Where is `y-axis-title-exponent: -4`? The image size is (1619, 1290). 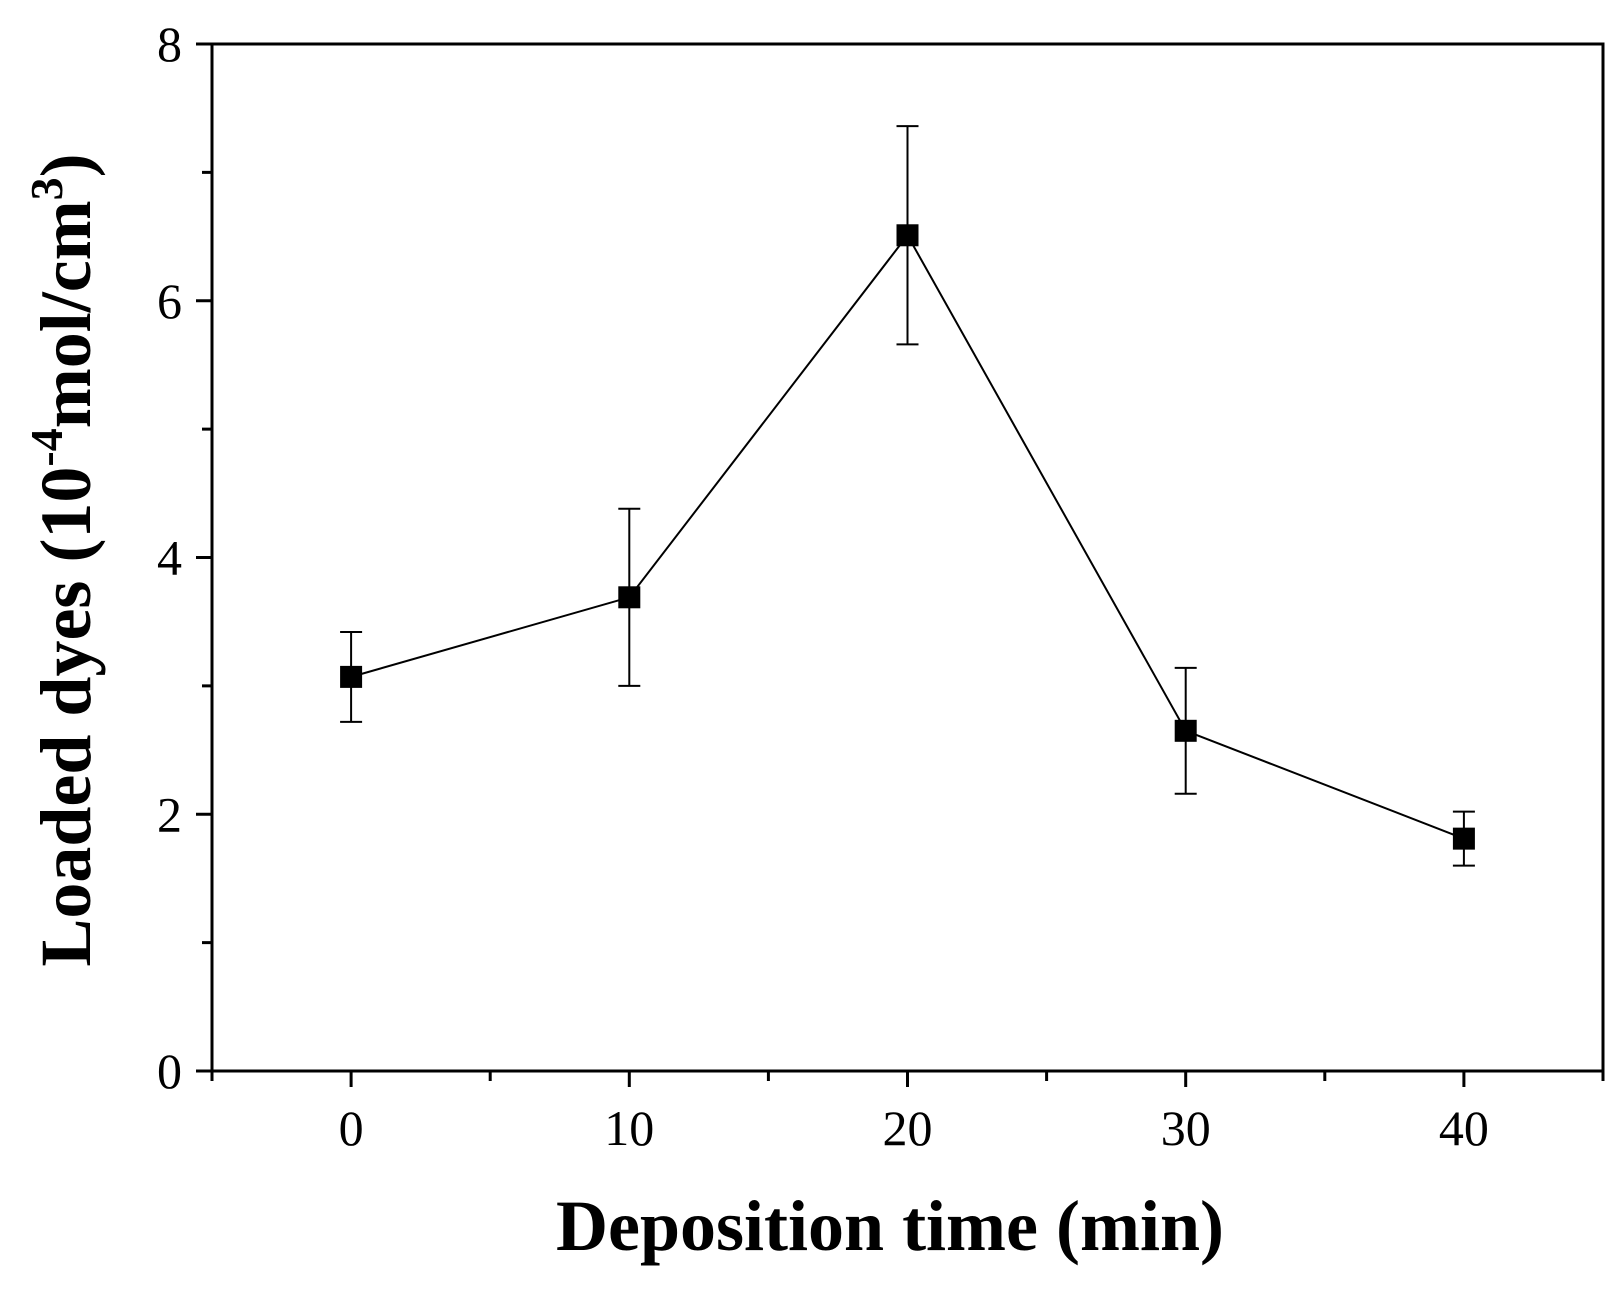 y-axis-title-exponent: -4 is located at coordinates (46, 447).